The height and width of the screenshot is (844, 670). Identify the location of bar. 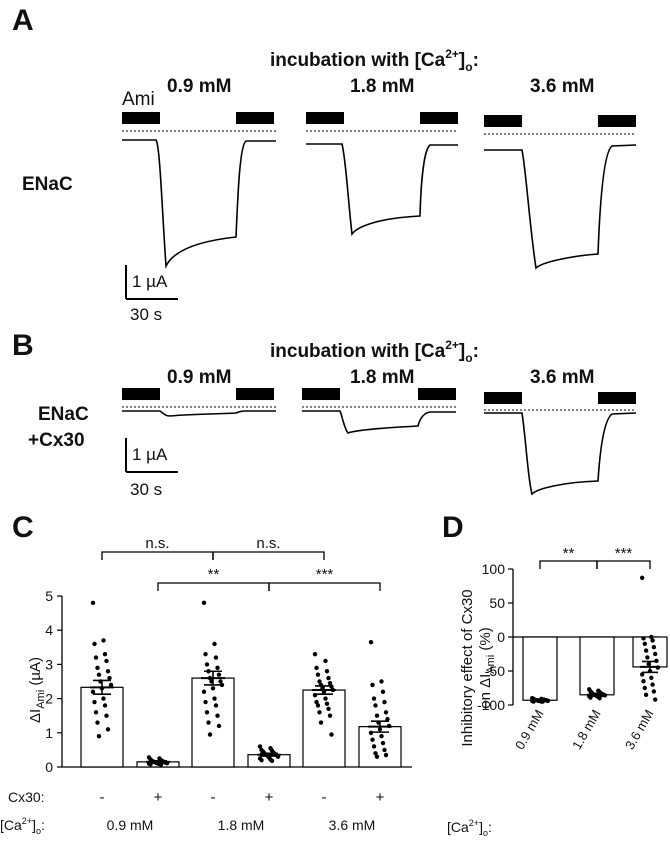
(324, 728).